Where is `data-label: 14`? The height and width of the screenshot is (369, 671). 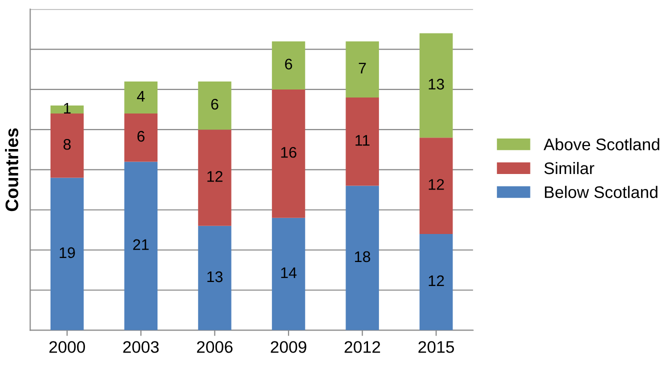
data-label: 14 is located at coordinates (289, 273).